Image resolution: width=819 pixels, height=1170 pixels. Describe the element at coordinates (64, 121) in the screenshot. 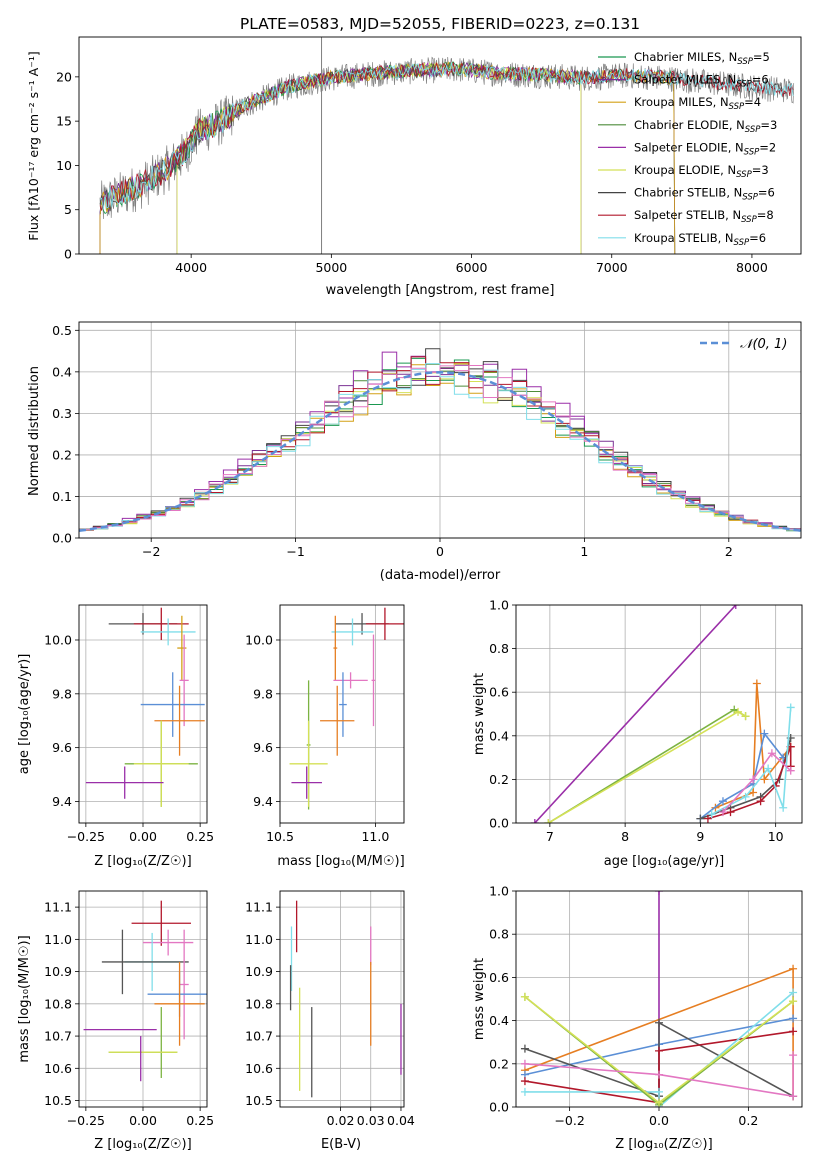

I see `y-tick-label: 15` at that location.